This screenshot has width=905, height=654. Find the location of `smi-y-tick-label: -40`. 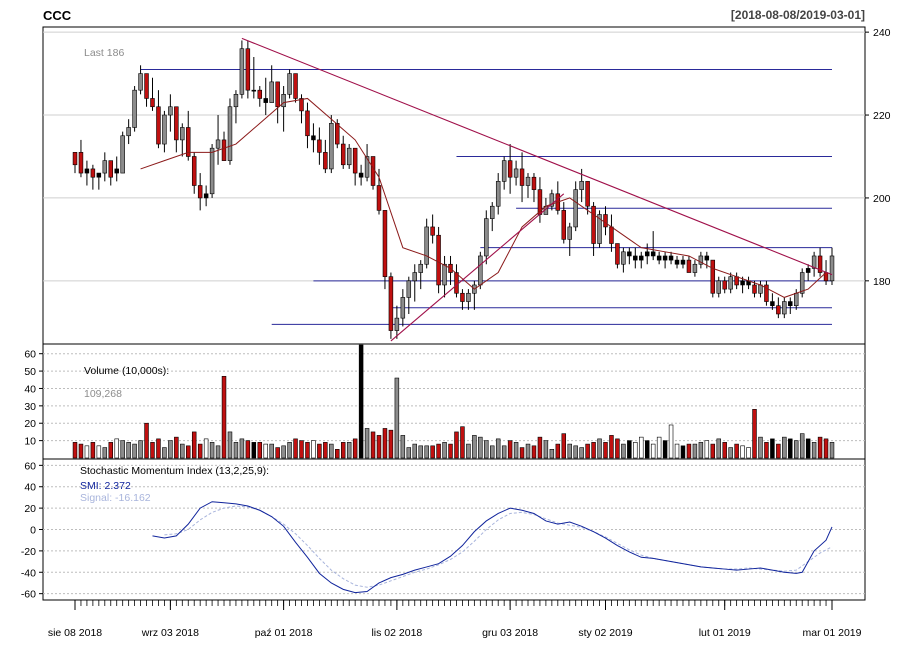

smi-y-tick-label: -40 is located at coordinates (28, 573).